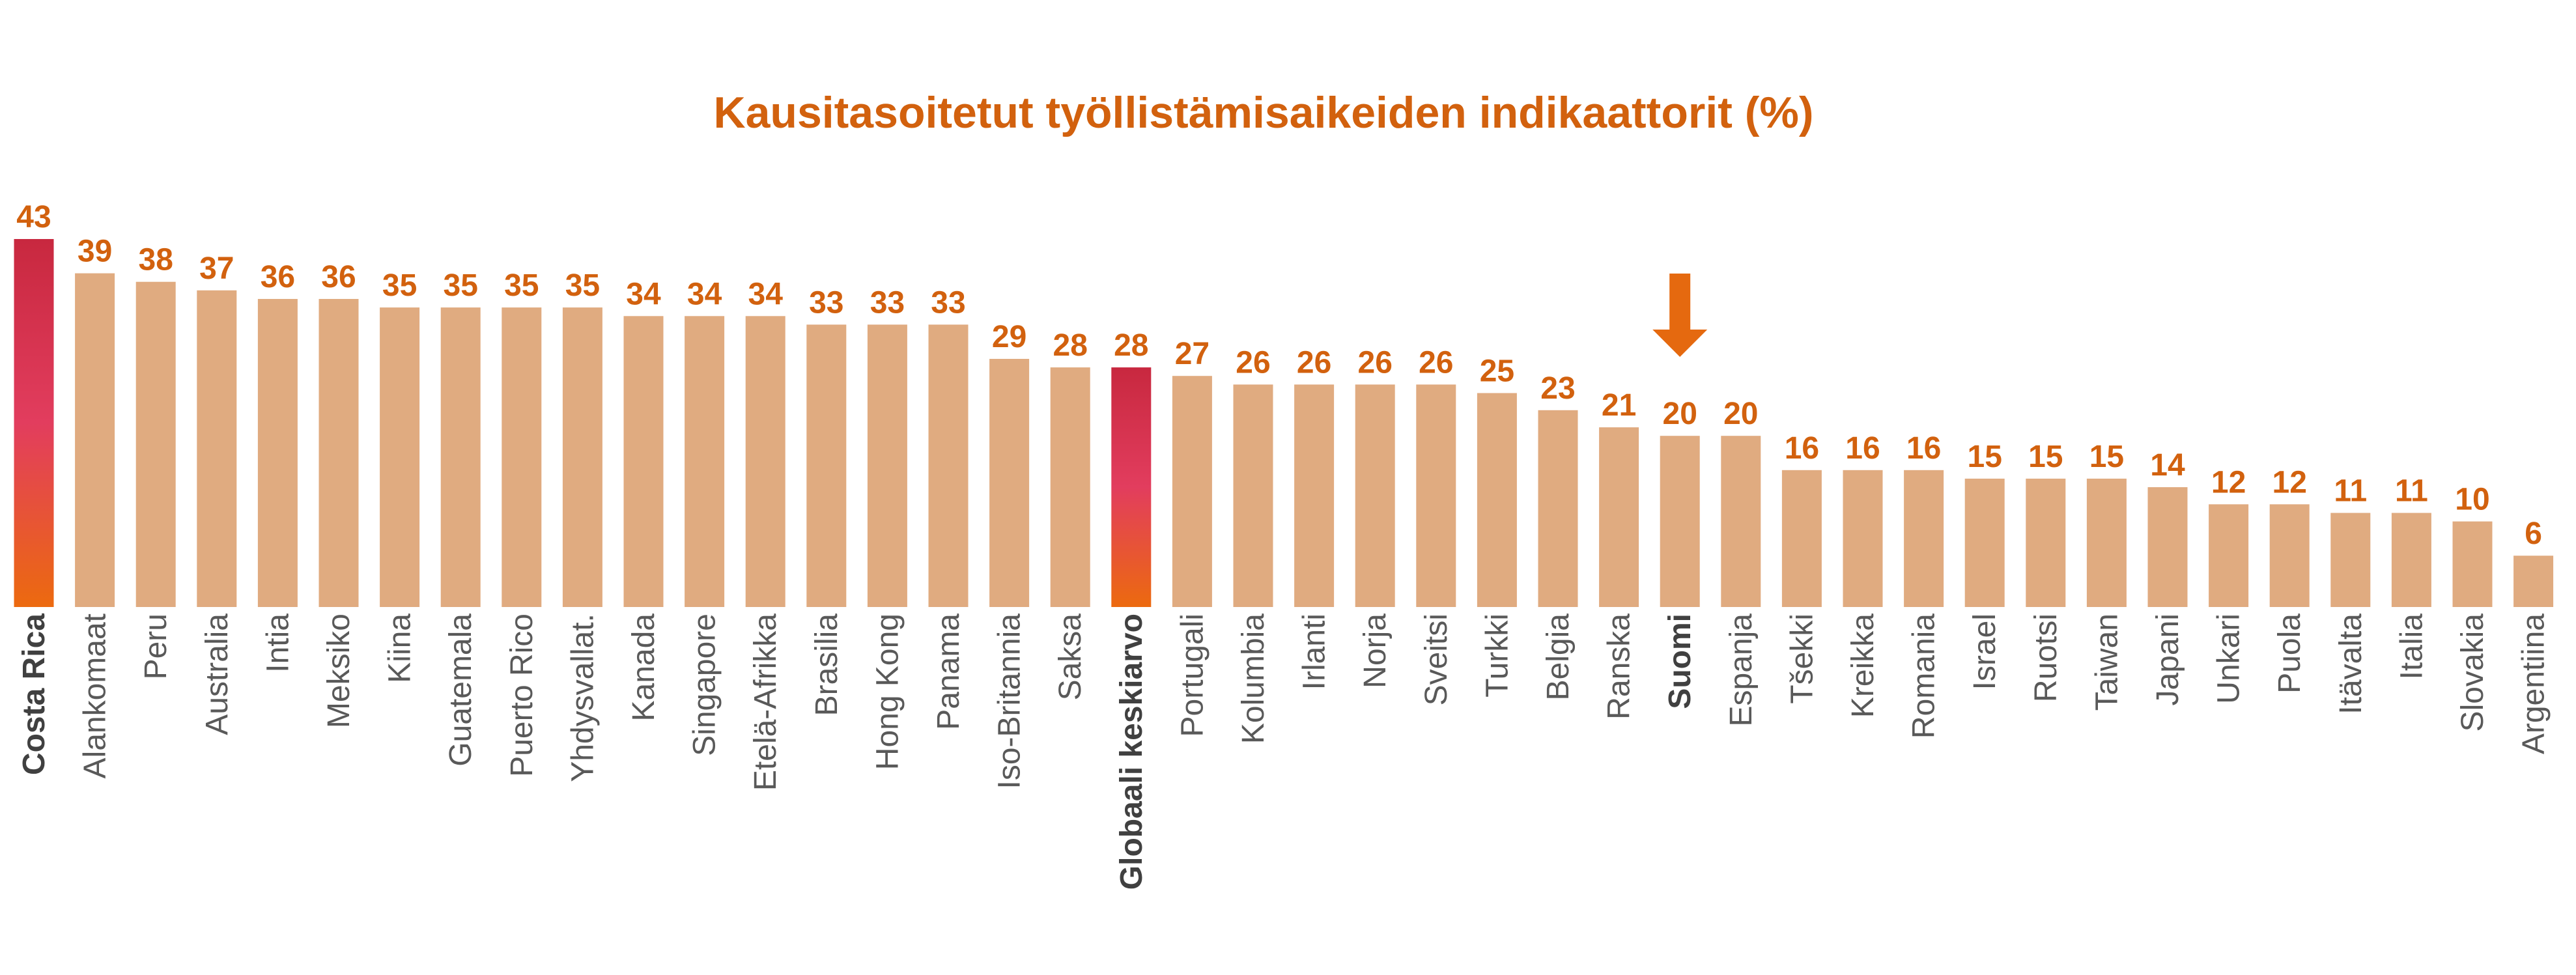 Image resolution: width=2576 pixels, height=975 pixels. I want to click on value-label-21: 26, so click(1314, 362).